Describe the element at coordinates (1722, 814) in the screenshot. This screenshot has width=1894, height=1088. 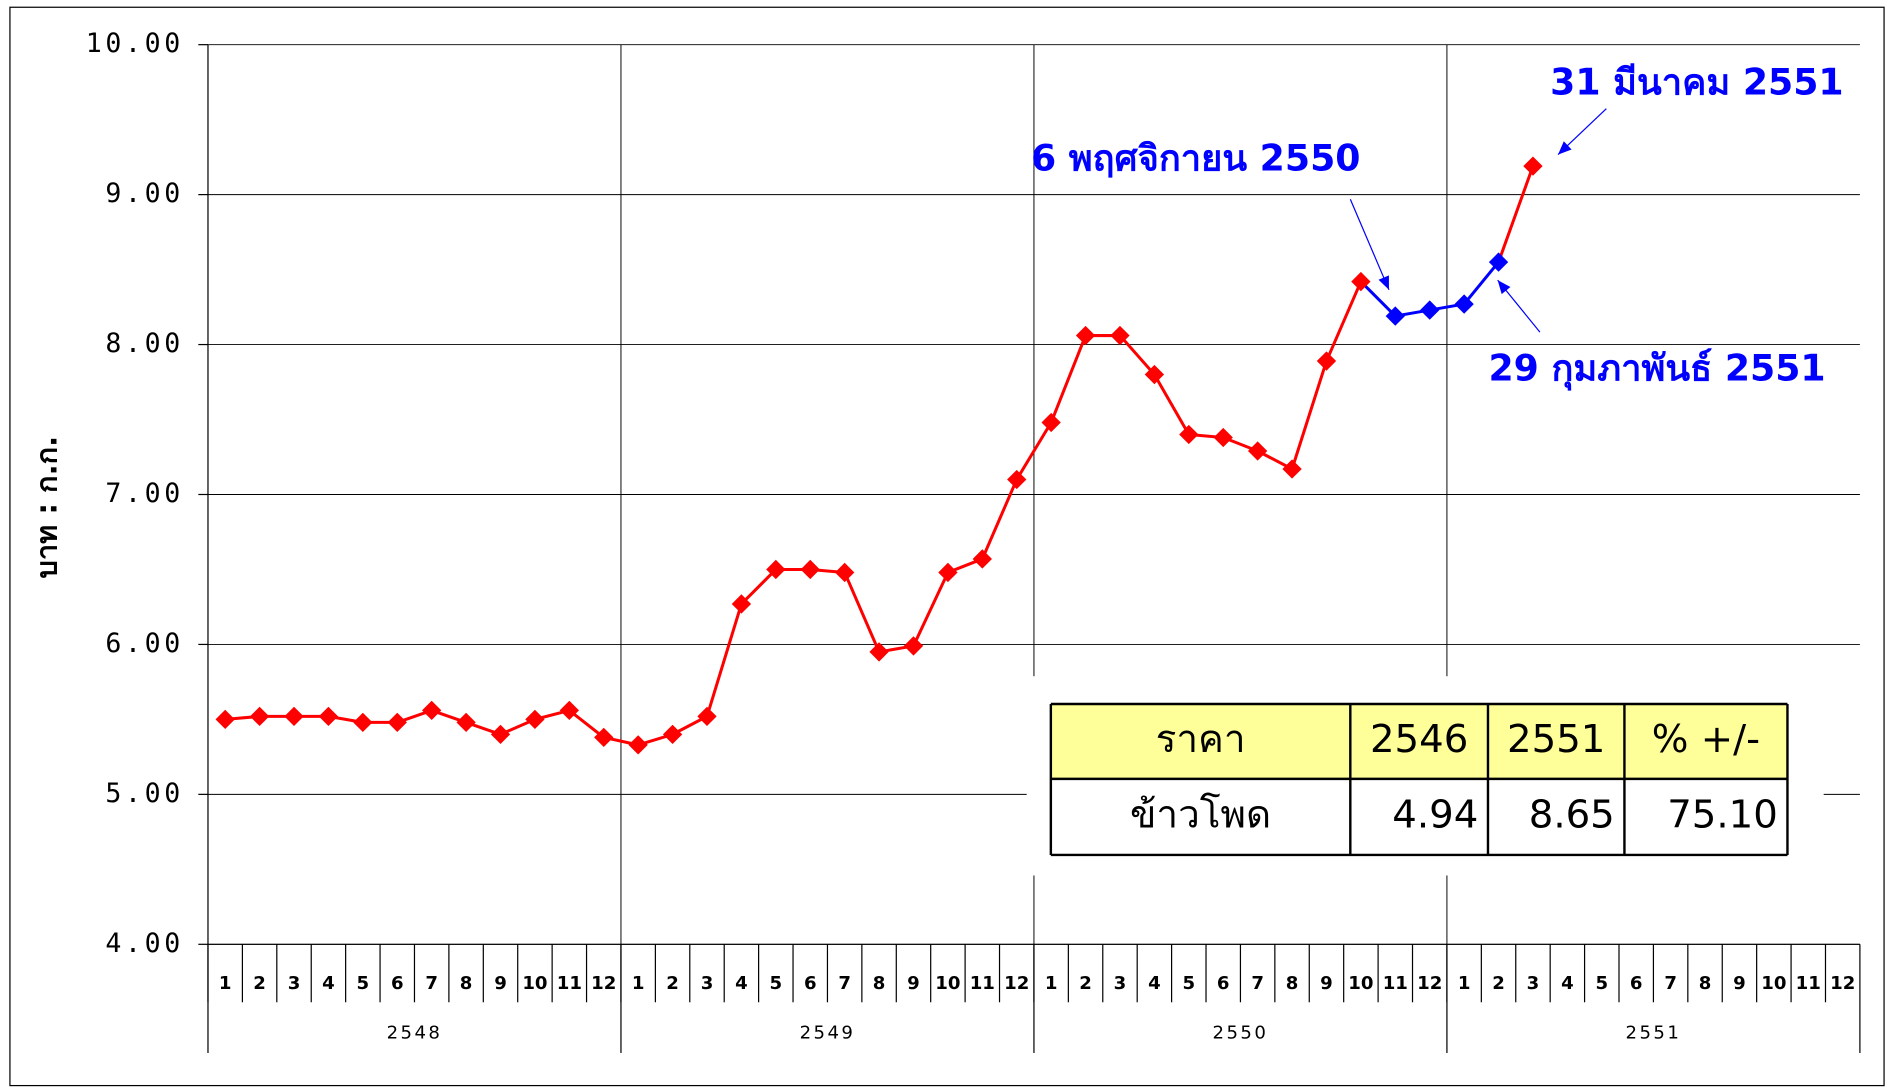
I see `table-cell: 75.10` at that location.